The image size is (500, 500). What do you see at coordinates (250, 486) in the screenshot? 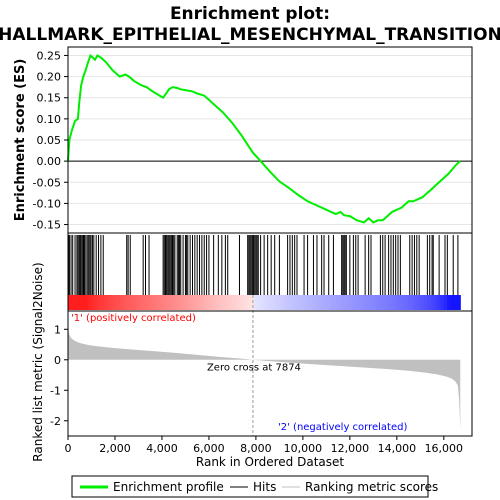
I see `legend-box` at bounding box center [250, 486].